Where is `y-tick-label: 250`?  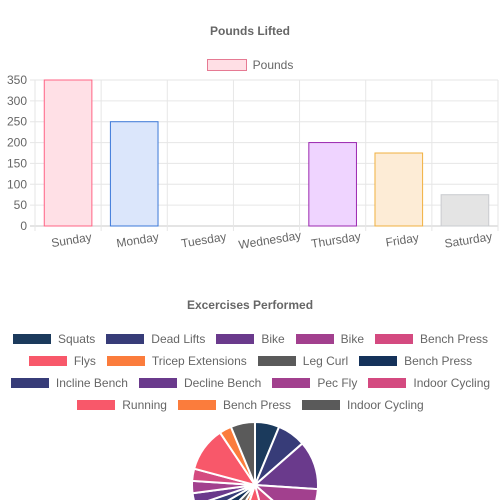
y-tick-label: 250 is located at coordinates (17, 122).